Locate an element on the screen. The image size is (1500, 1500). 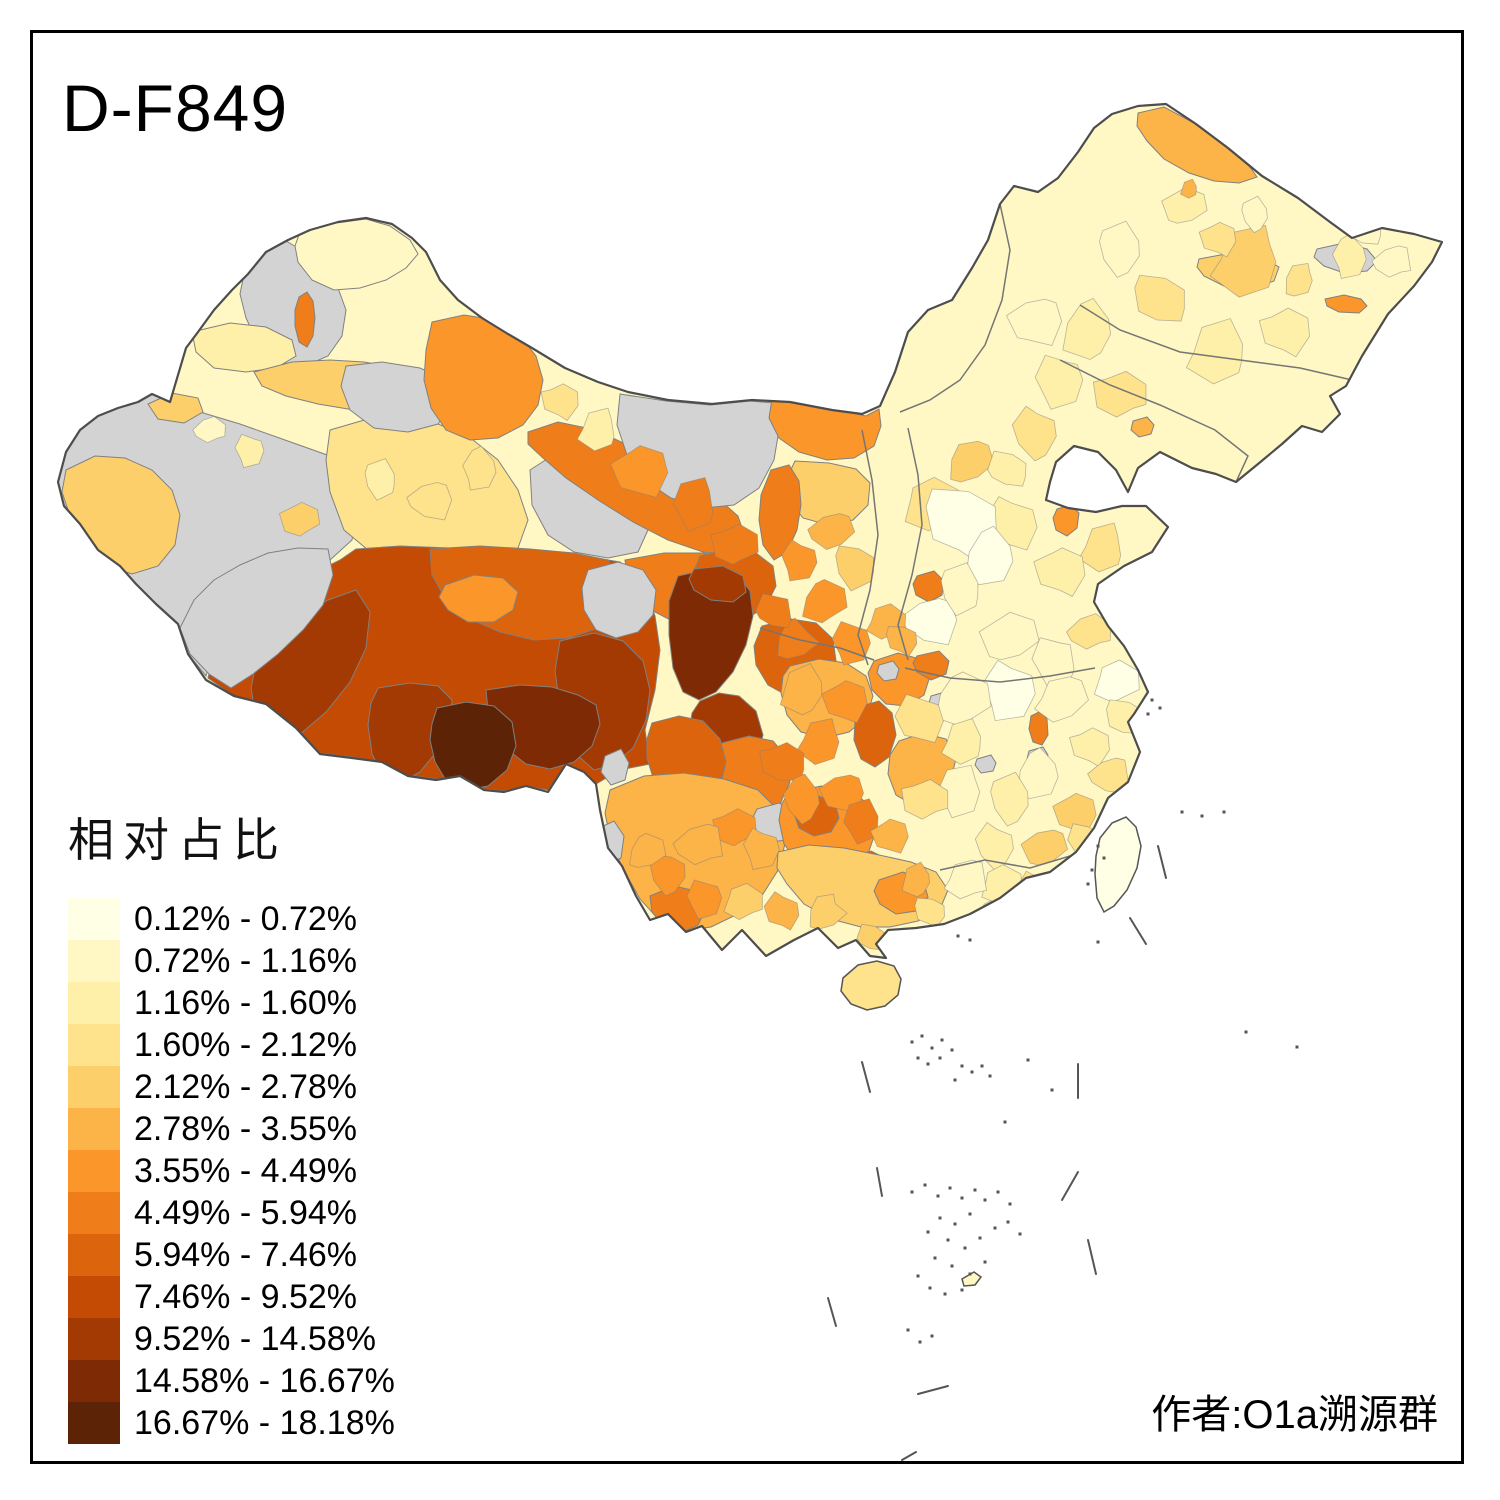
legend-label-6: 2.78% - 3.55% is located at coordinates (246, 1128).